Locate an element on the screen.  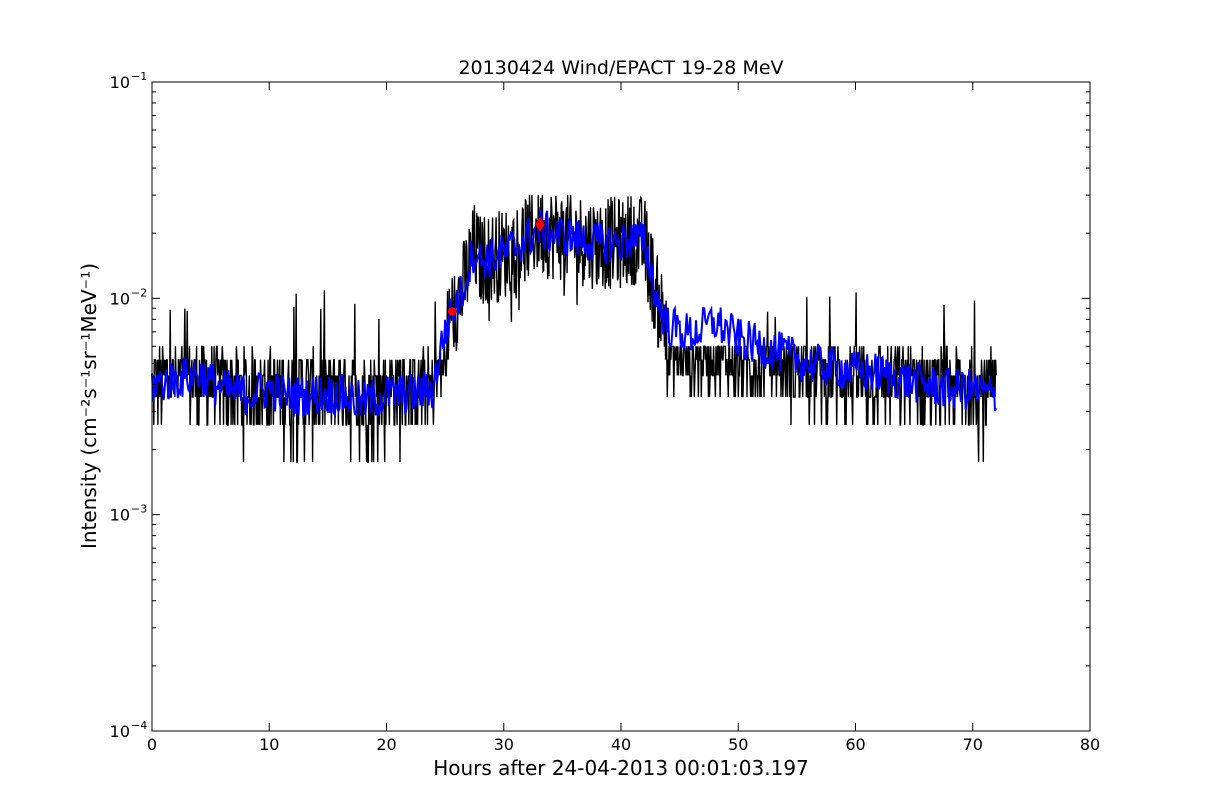
y-tick-label-exponent: −2 is located at coordinates (139, 292).